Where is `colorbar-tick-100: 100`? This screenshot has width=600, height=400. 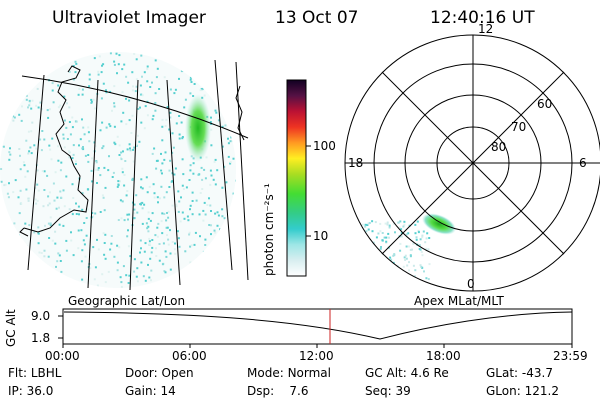
colorbar-tick-100: 100 is located at coordinates (324, 146).